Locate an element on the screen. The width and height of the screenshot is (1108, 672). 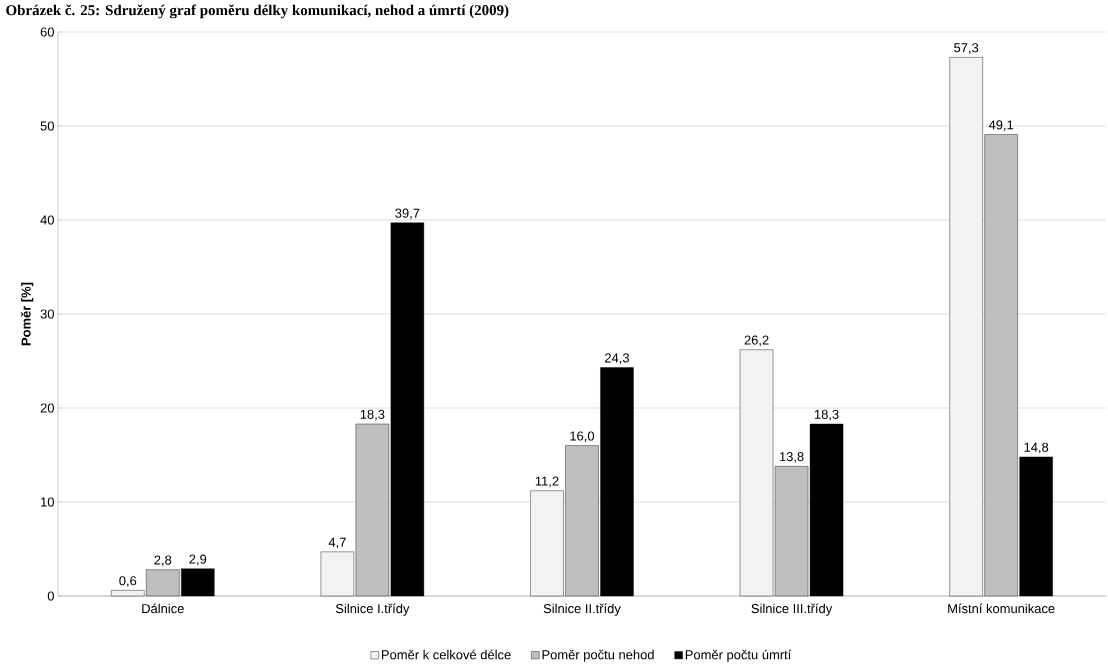
y-axis-title: Poměr [%] is located at coordinates (27, 314).